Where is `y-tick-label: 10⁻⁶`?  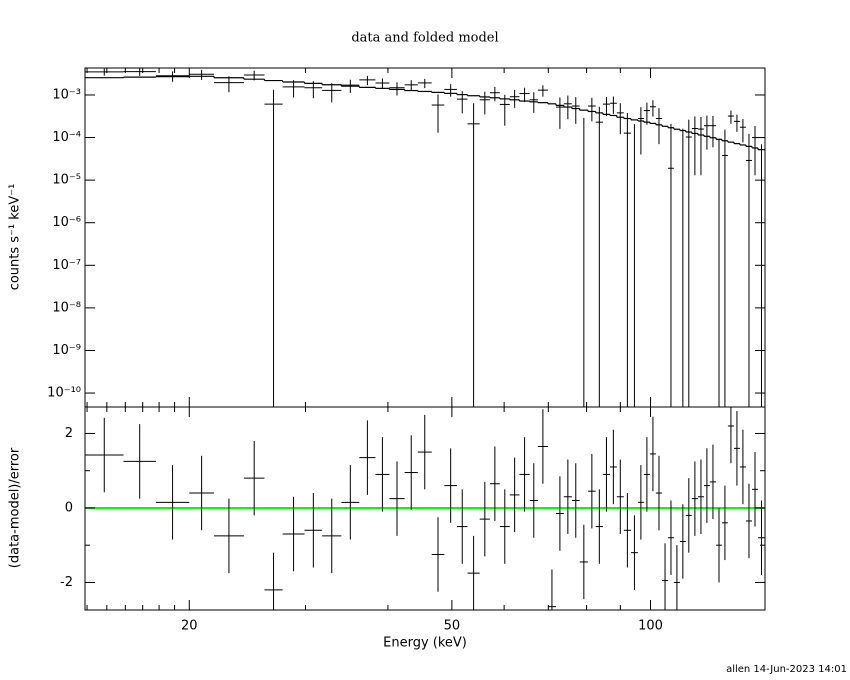 y-tick-label: 10⁻⁶ is located at coordinates (66, 222).